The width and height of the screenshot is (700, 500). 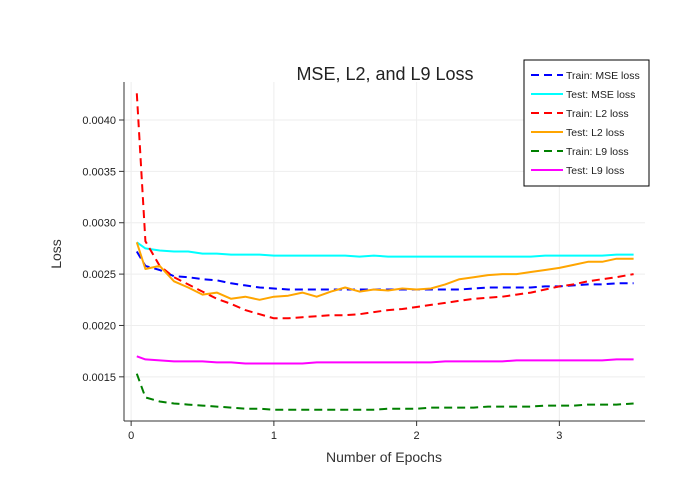 I want to click on y-tick-label: 0.0025, so click(x=99, y=275).